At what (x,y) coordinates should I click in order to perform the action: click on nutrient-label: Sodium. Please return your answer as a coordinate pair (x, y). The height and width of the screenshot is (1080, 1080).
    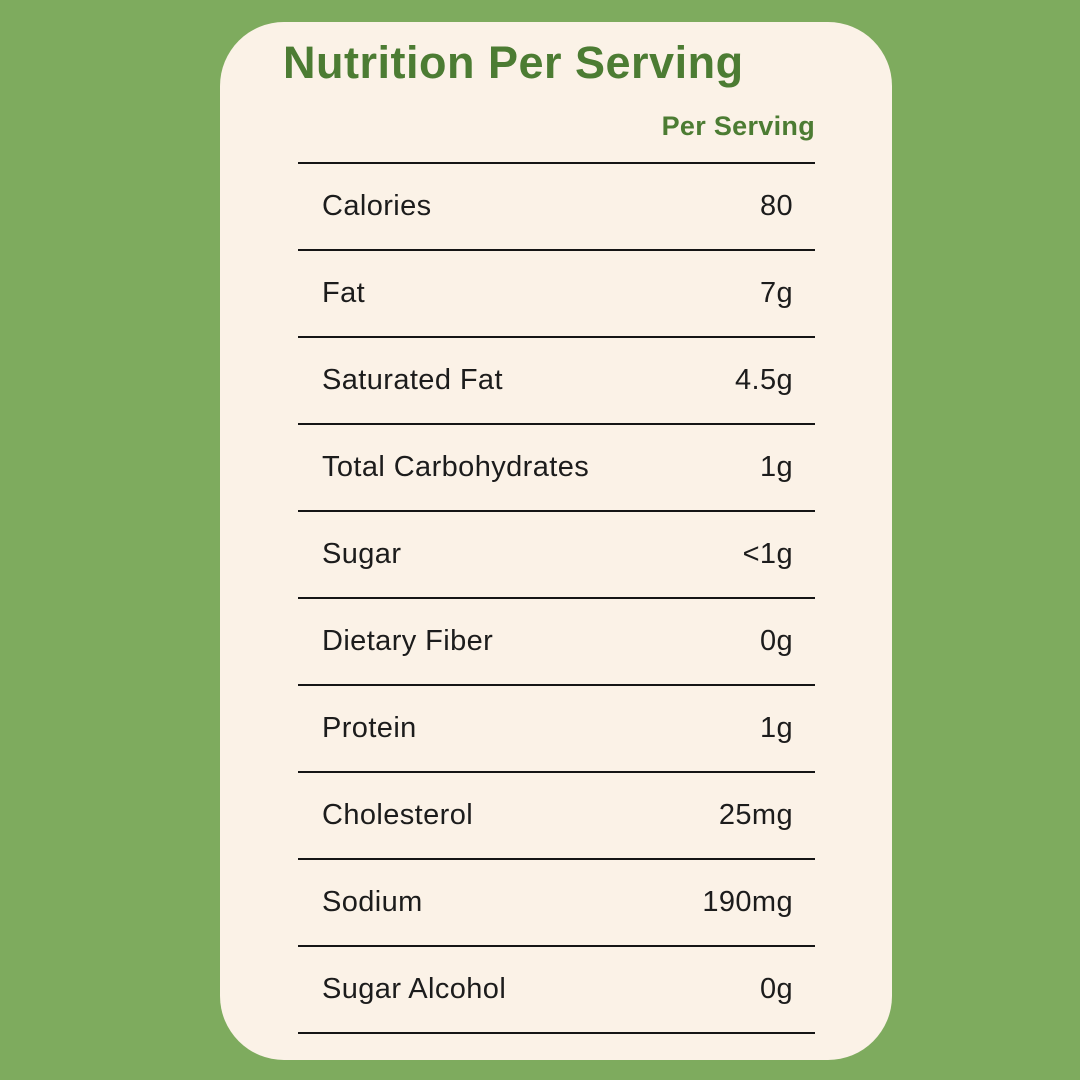
    Looking at the image, I should click on (372, 902).